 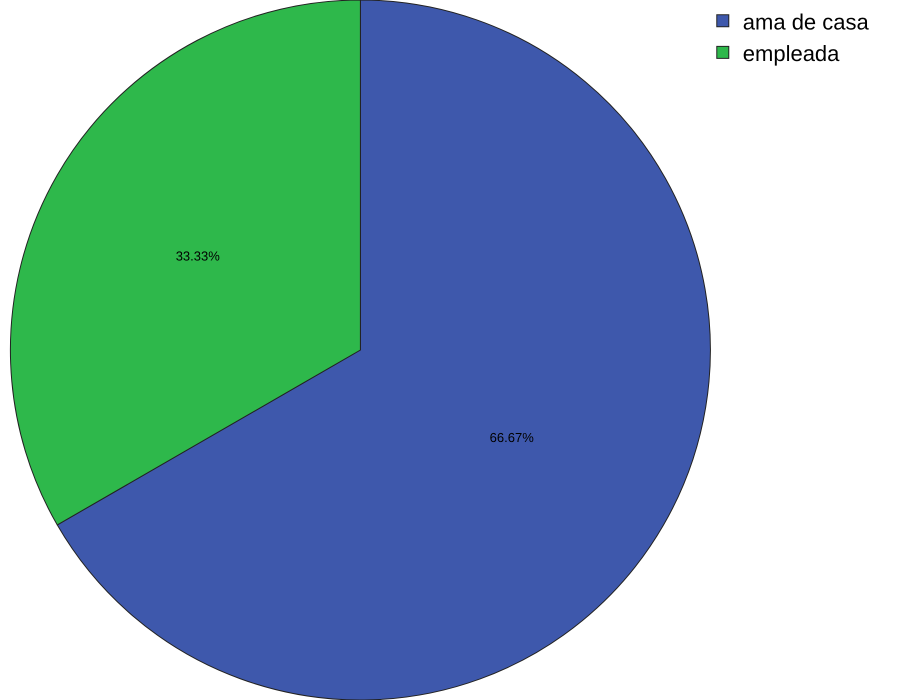 What do you see at coordinates (198, 256) in the screenshot?
I see `data-label: 33.33%` at bounding box center [198, 256].